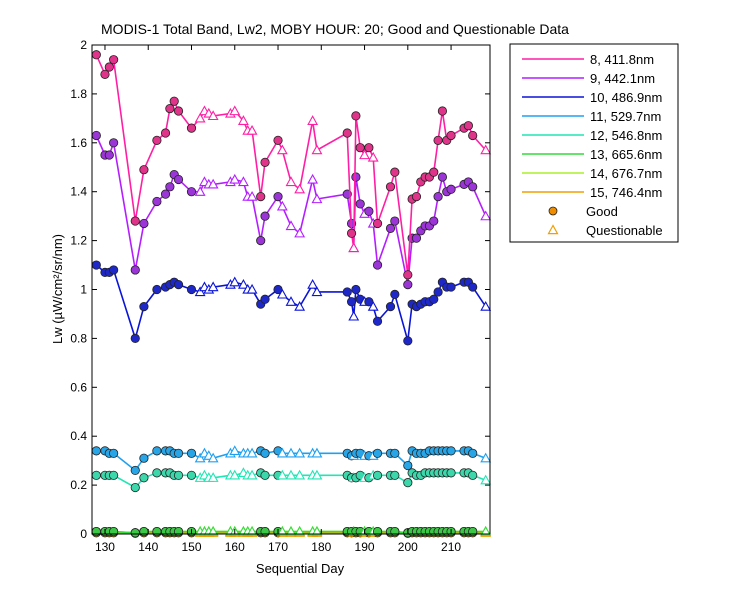 This screenshot has width=750, height=600. I want to click on y-tick-label: 0.6, so click(78, 387).